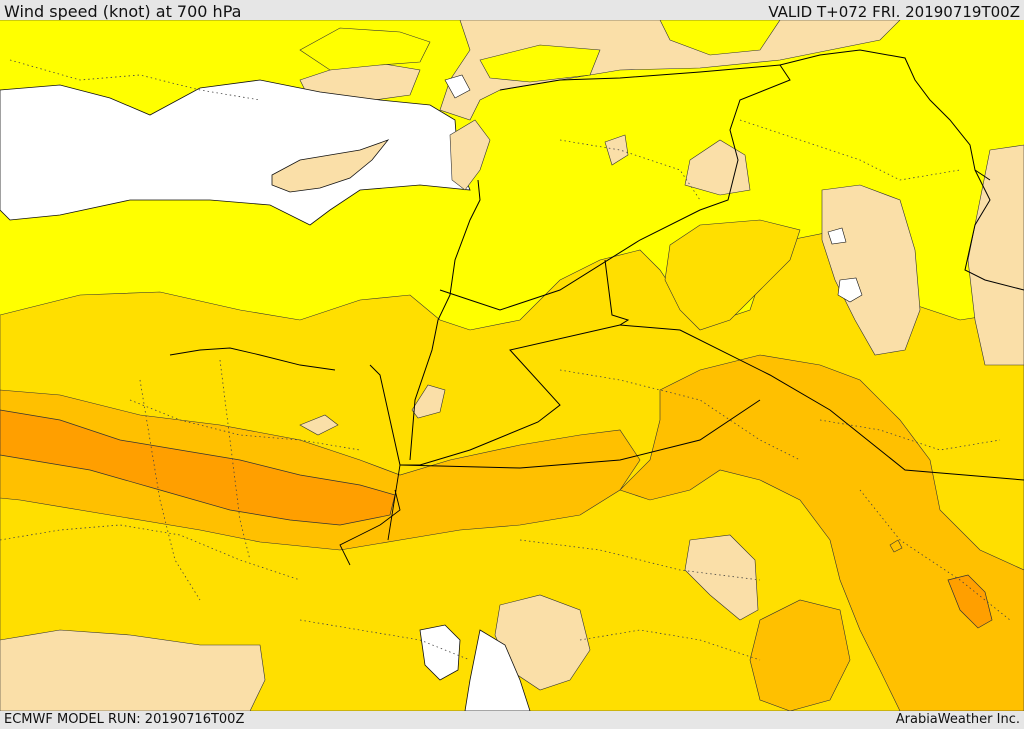 This screenshot has height=729, width=1024. Describe the element at coordinates (512, 720) in the screenshot. I see `footer-bar` at that location.